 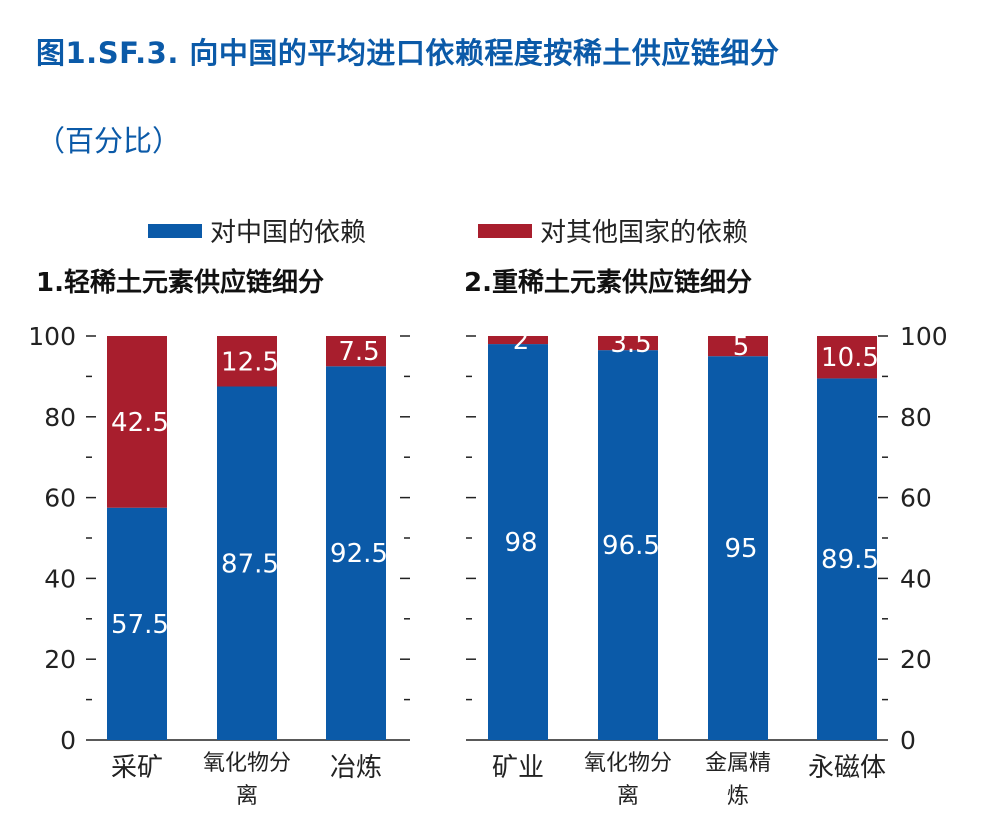 I want to click on category-label: 矿业, so click(x=518, y=768).